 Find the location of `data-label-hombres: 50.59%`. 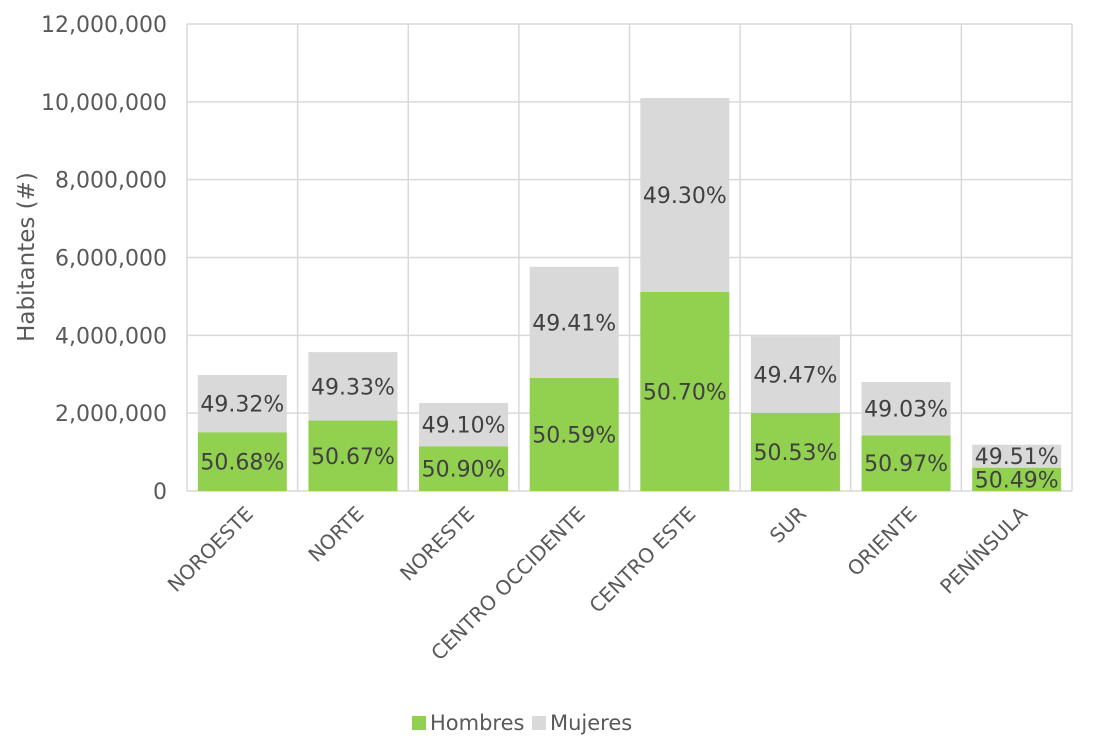

data-label-hombres: 50.59% is located at coordinates (574, 435).